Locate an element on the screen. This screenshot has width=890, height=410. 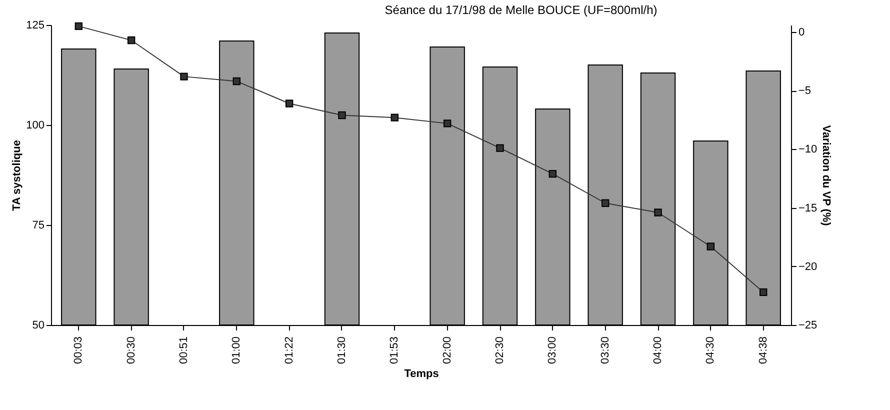
chart-title: Séance du 17/1/98 de Melle BOUCE (UF=800ml/h) is located at coordinates (521, 10).